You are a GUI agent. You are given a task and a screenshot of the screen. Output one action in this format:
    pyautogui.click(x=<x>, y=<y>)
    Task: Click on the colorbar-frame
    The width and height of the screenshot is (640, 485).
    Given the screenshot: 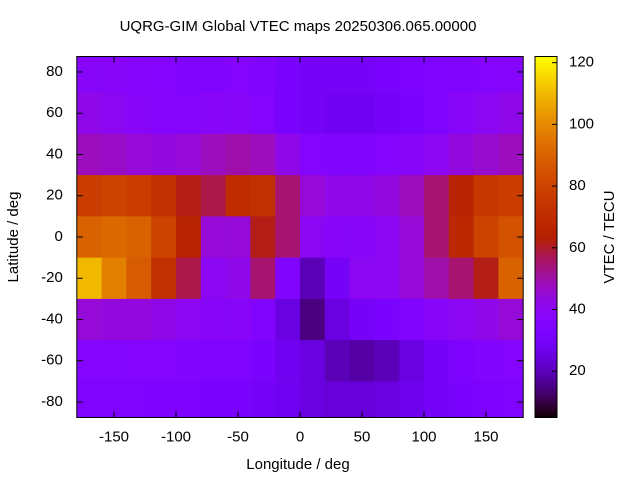 What is the action you would take?
    pyautogui.click(x=546, y=237)
    